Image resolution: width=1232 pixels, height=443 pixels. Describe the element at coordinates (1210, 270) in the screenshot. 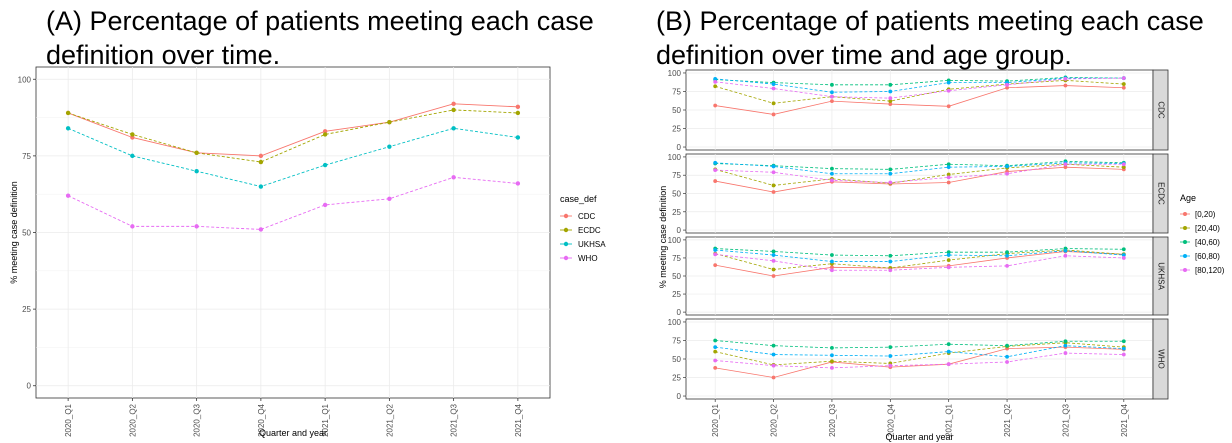

I see `panel-b-legend-label: [80,120)` at that location.